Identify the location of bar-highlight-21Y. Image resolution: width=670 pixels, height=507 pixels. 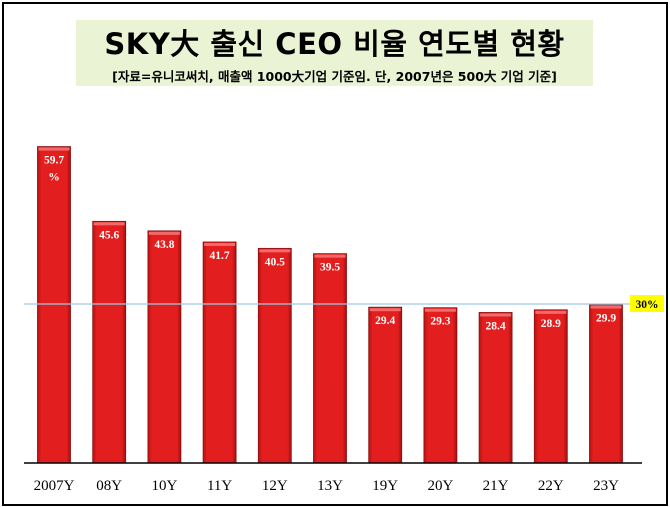
(496, 315).